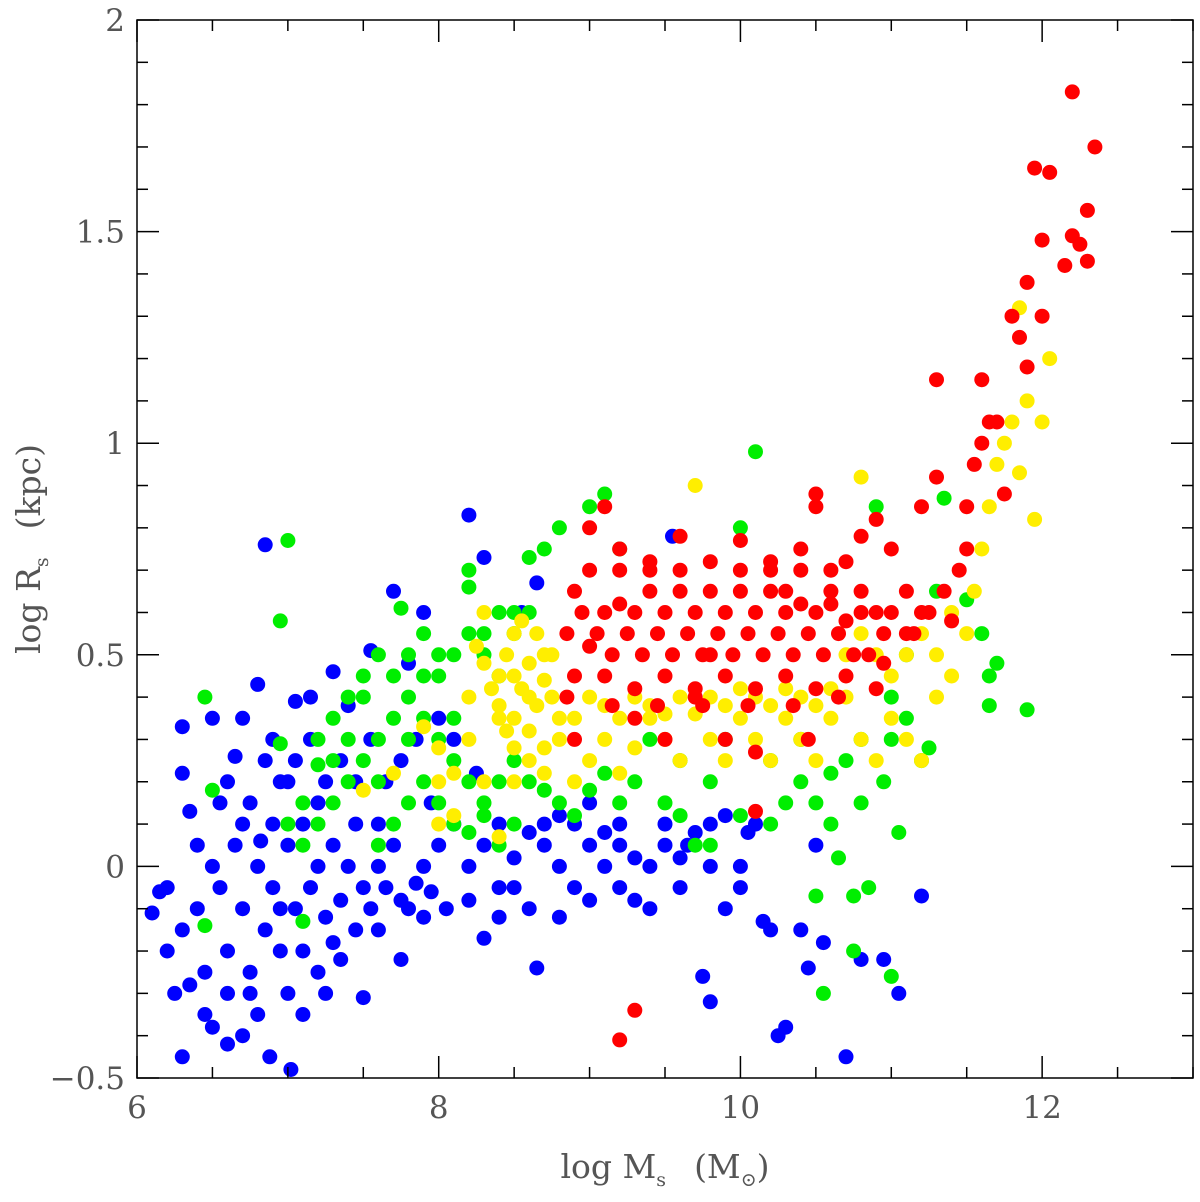  Describe the element at coordinates (749, 1180) in the screenshot. I see `x-axis-label-unit-symbol: ⊙` at that location.